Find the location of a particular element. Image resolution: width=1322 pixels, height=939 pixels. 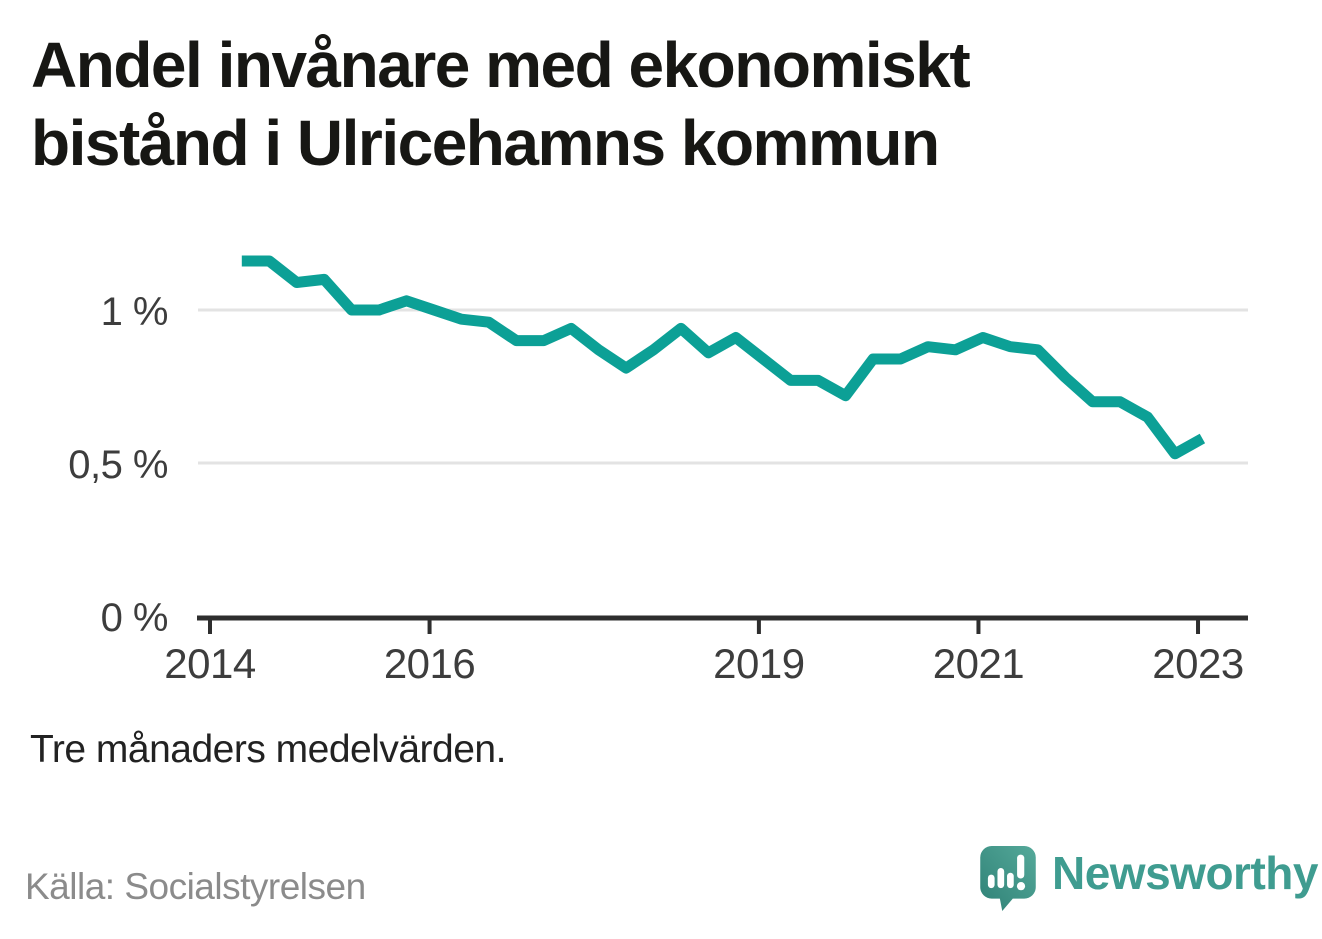

exclamation-glyph is located at coordinates (1021, 872).